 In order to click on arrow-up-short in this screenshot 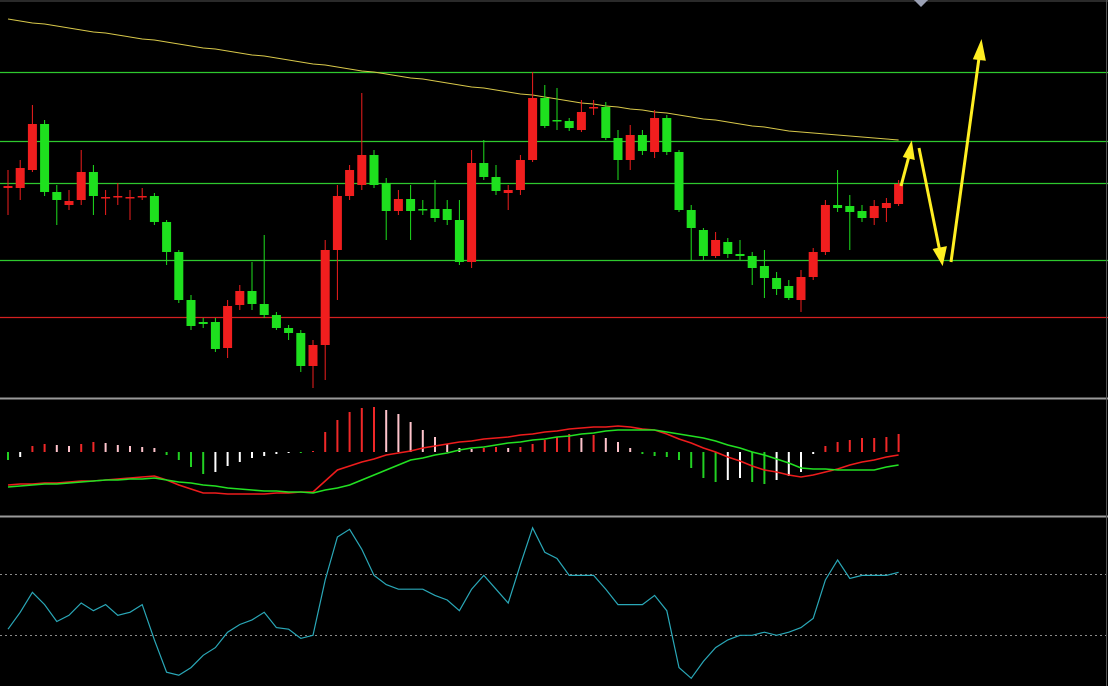, I will do `click(905, 171)`.